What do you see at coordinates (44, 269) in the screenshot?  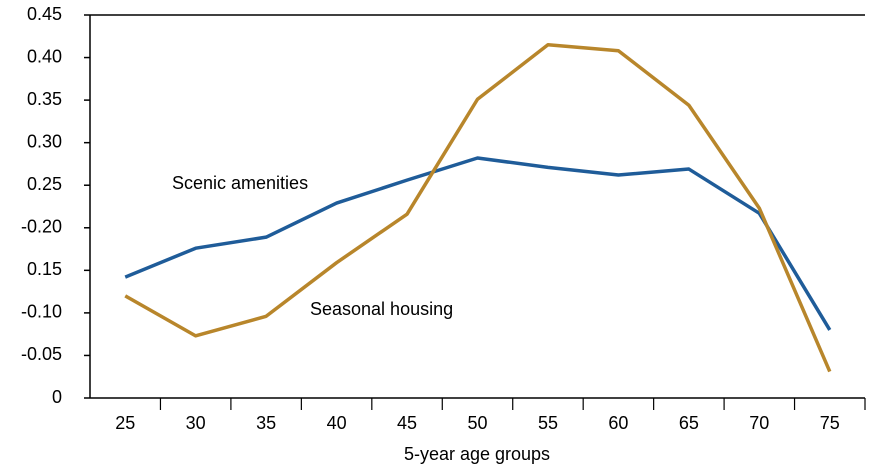 I see `y-tick-label: 0.15` at bounding box center [44, 269].